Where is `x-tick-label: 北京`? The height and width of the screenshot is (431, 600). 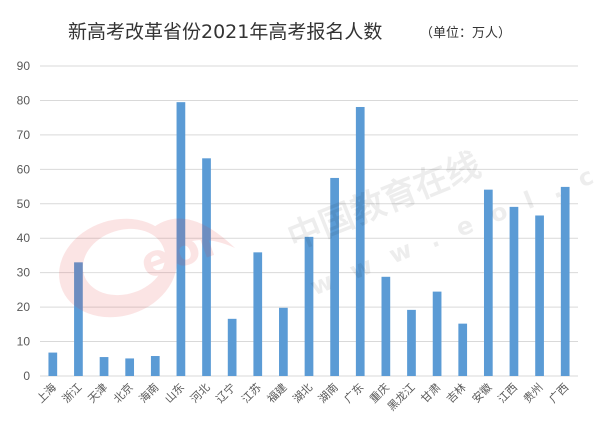 x-tick-label: 北京 is located at coordinates (122, 392).